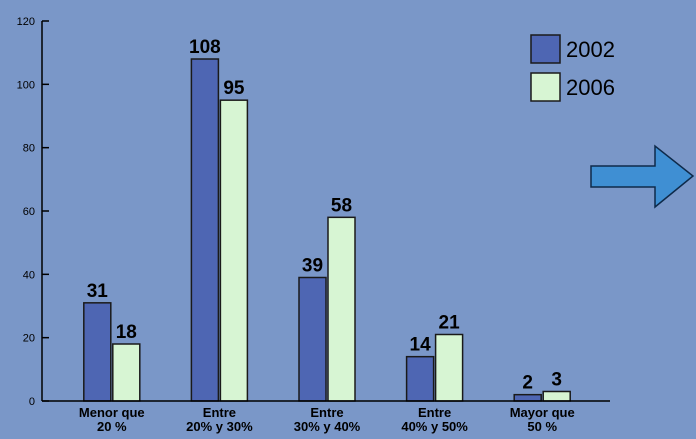  I want to click on data-label: 31, so click(98, 291).